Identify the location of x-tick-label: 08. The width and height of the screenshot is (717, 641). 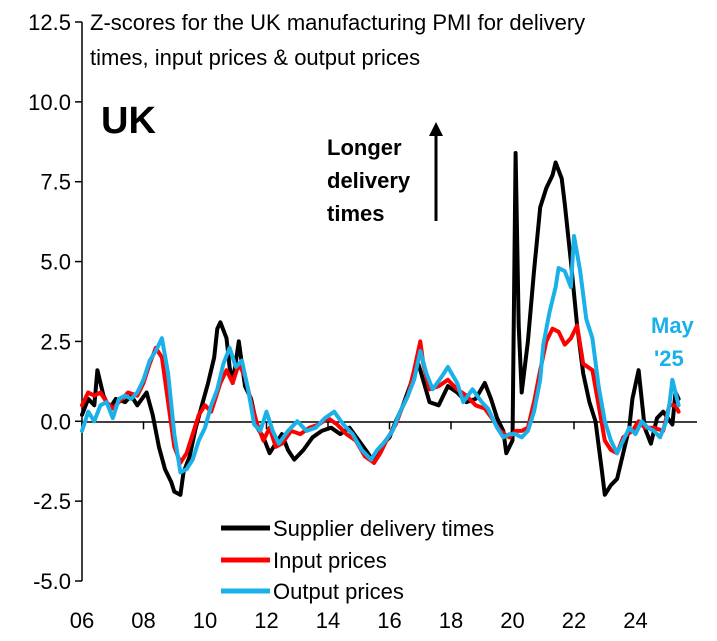
(143, 620).